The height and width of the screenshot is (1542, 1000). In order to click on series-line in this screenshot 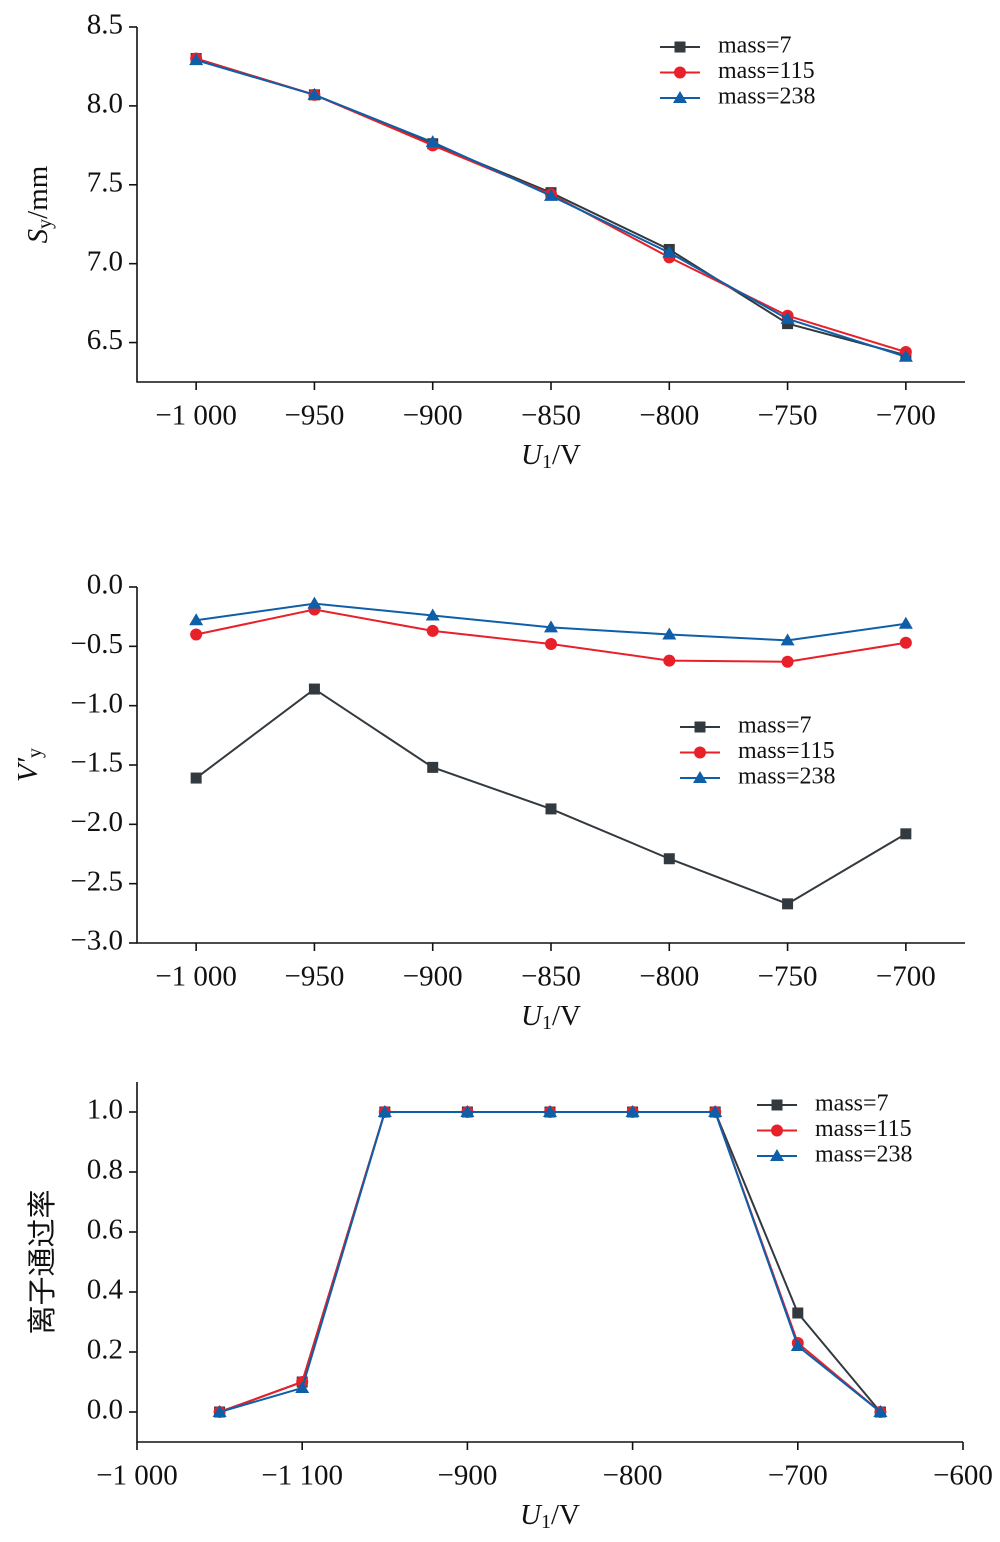, I will do `click(551, 635)`.